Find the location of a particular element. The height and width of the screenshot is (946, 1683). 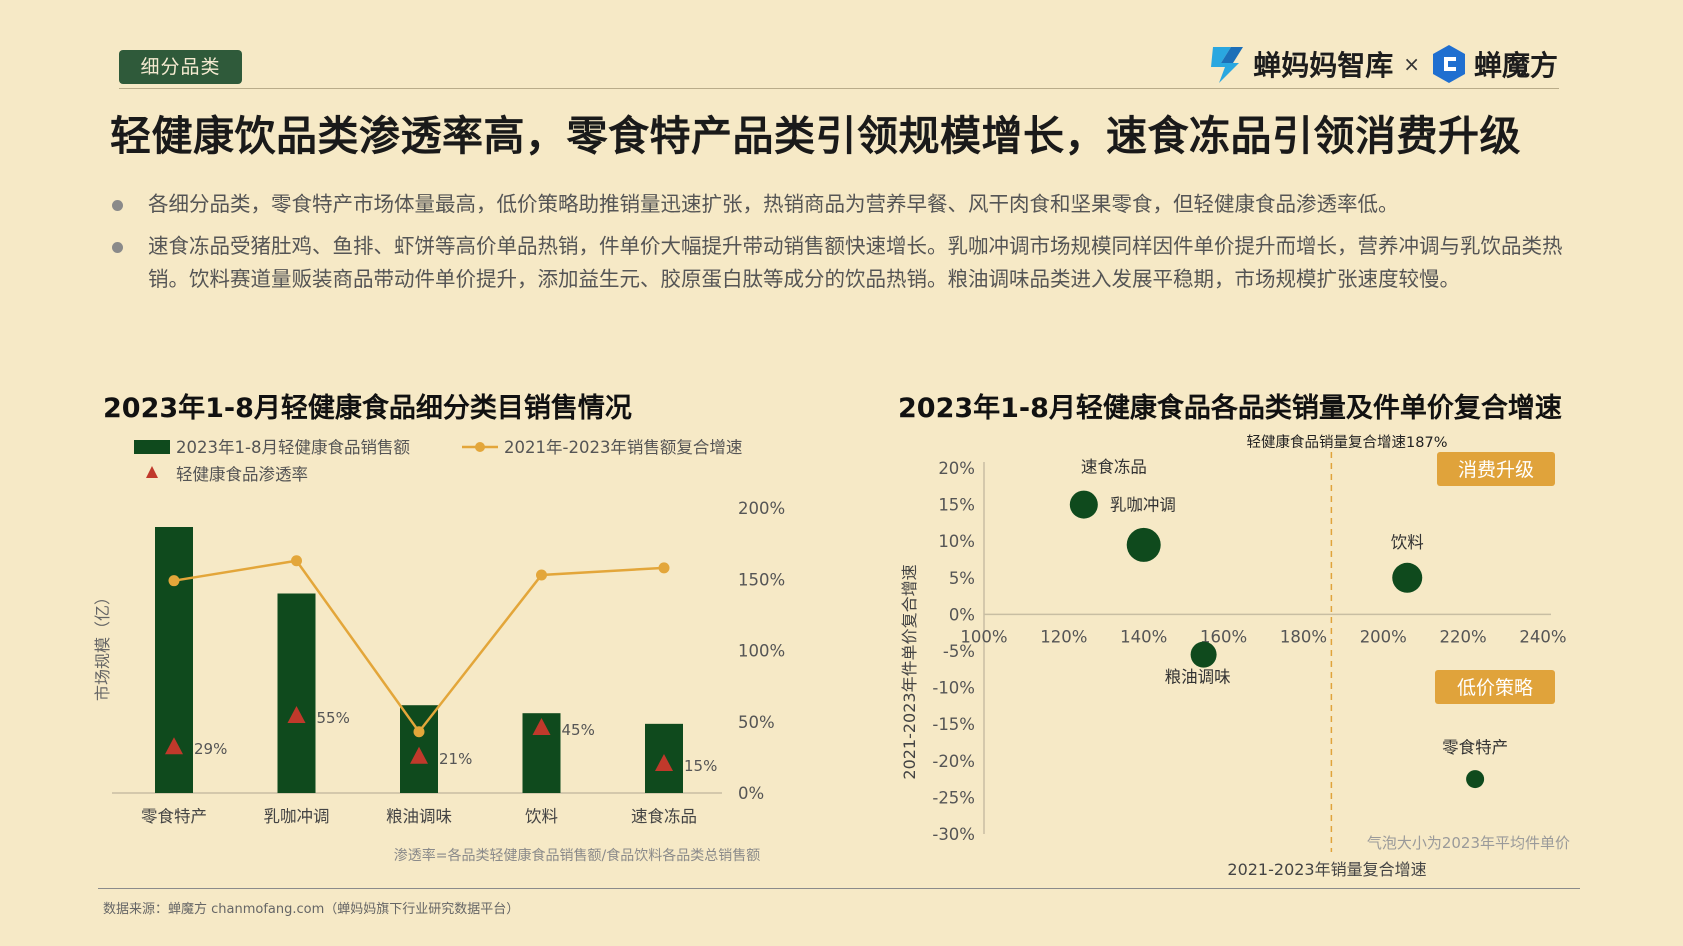

bubble-label: 粮油调味 is located at coordinates (1198, 677).